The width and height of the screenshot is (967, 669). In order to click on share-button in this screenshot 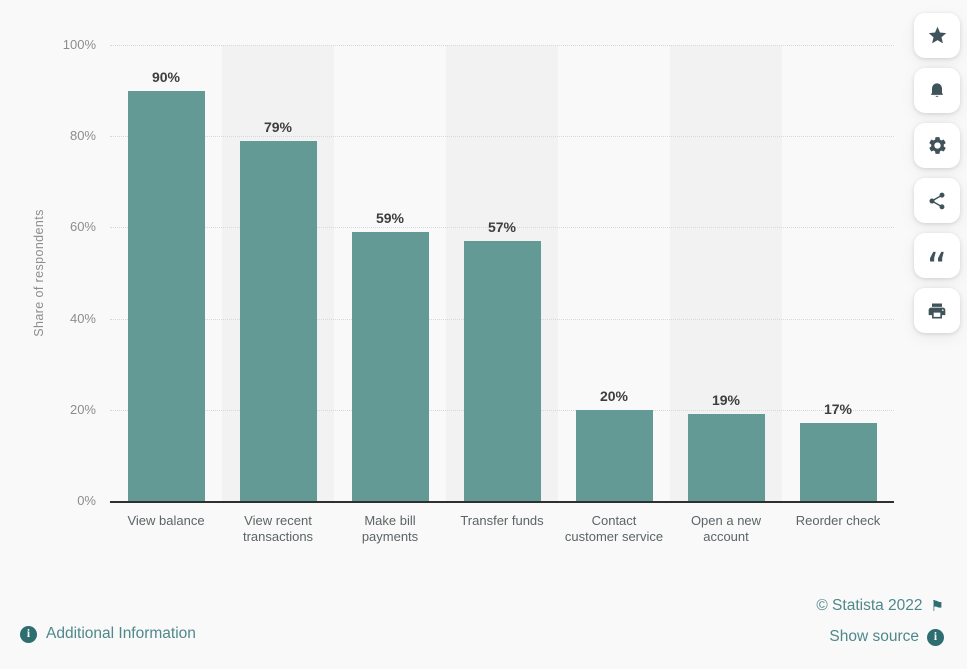, I will do `click(937, 200)`.